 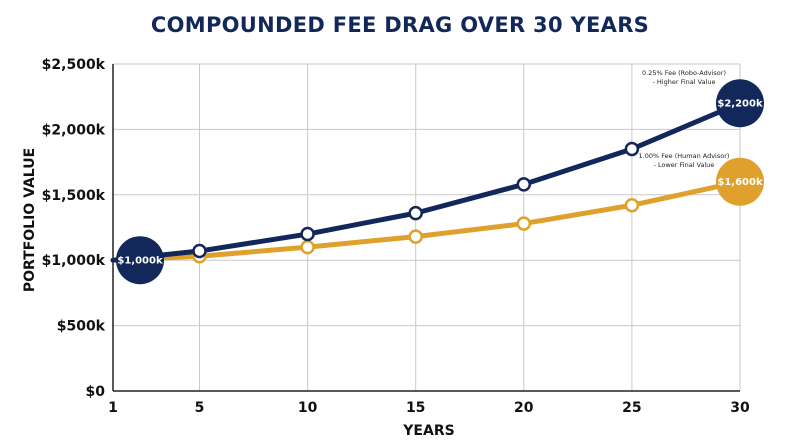 I want to click on x-tick-labels: 1 5 10 15 20 25 30, so click(x=429, y=408).